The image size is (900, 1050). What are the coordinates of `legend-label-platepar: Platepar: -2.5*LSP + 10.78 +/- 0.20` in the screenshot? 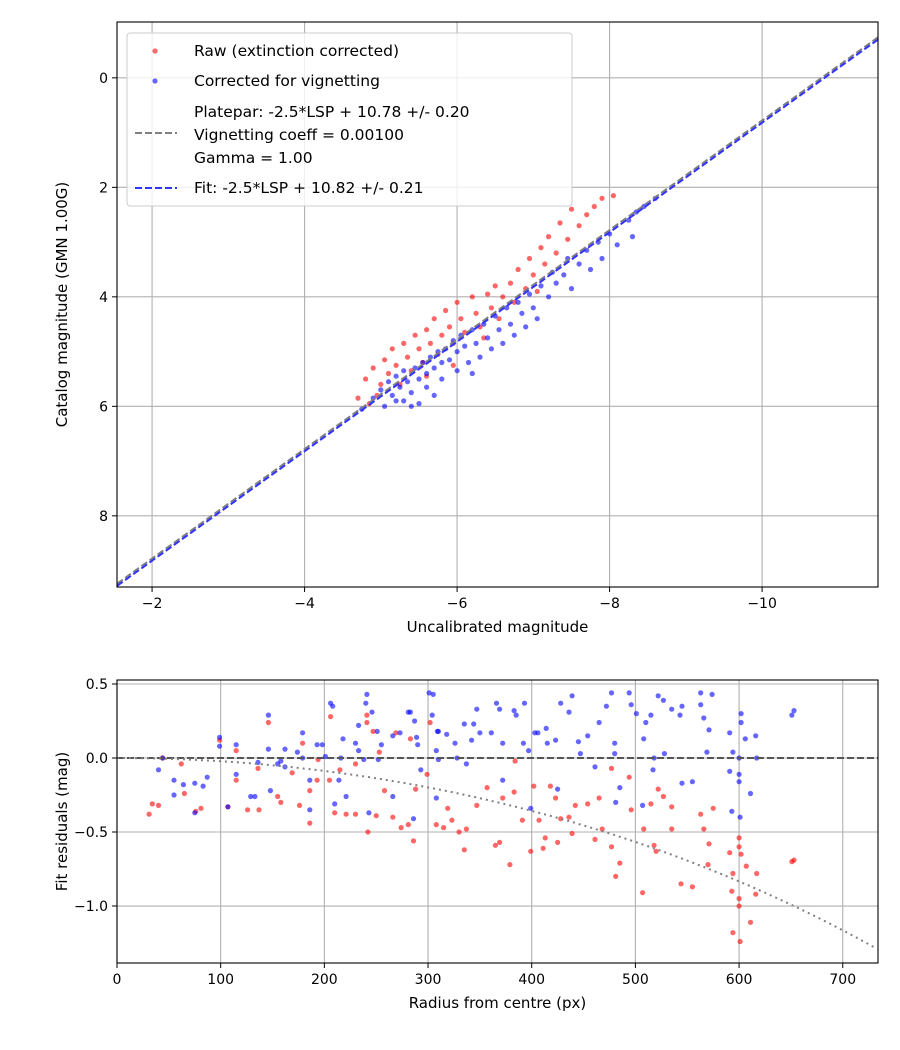 It's located at (332, 112).